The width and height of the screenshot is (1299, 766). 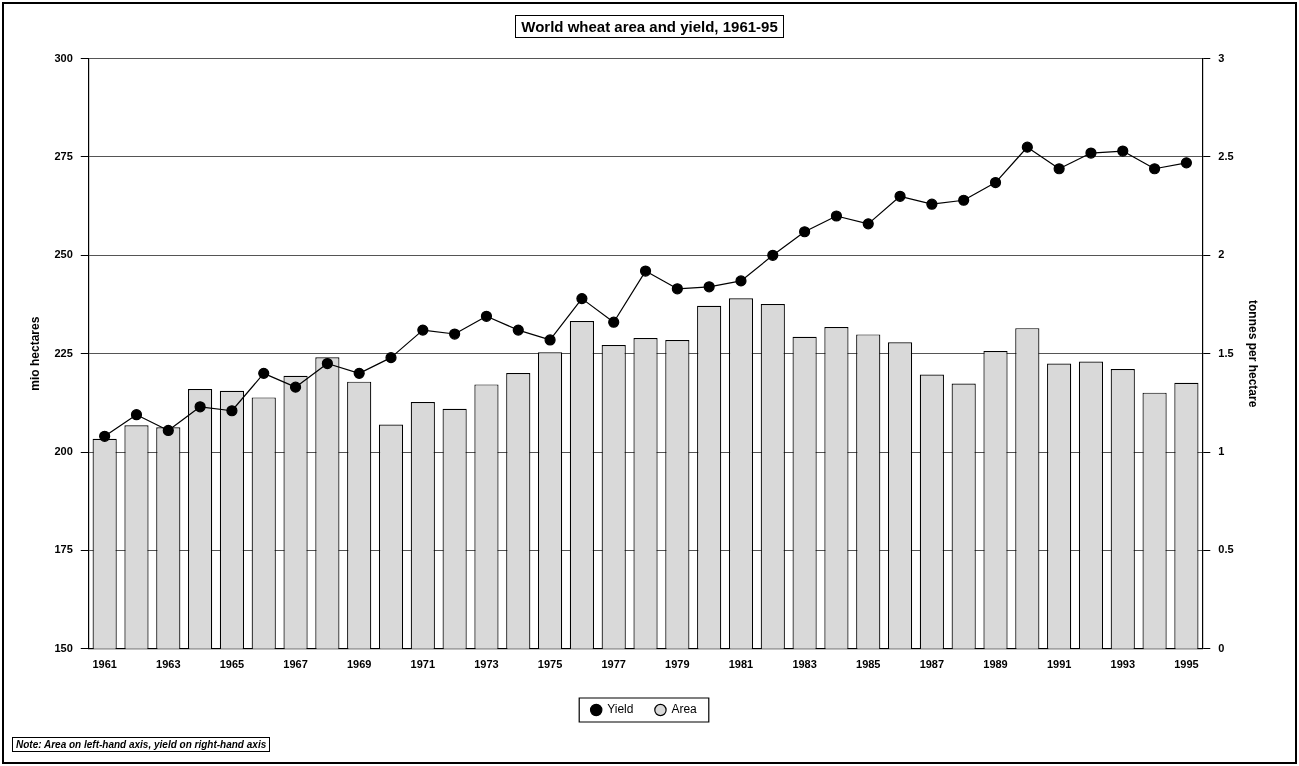 I want to click on x-tick-label: 1963, so click(x=168, y=664).